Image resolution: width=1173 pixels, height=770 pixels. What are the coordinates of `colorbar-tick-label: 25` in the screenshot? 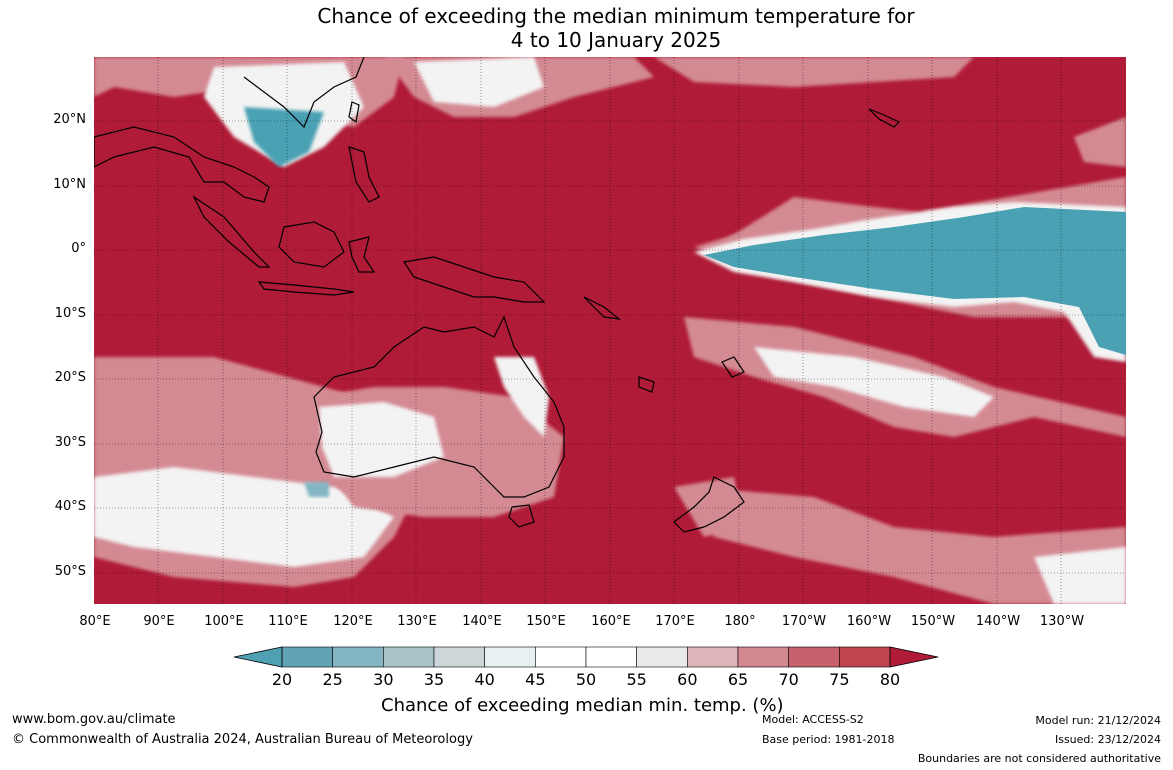 It's located at (332, 679).